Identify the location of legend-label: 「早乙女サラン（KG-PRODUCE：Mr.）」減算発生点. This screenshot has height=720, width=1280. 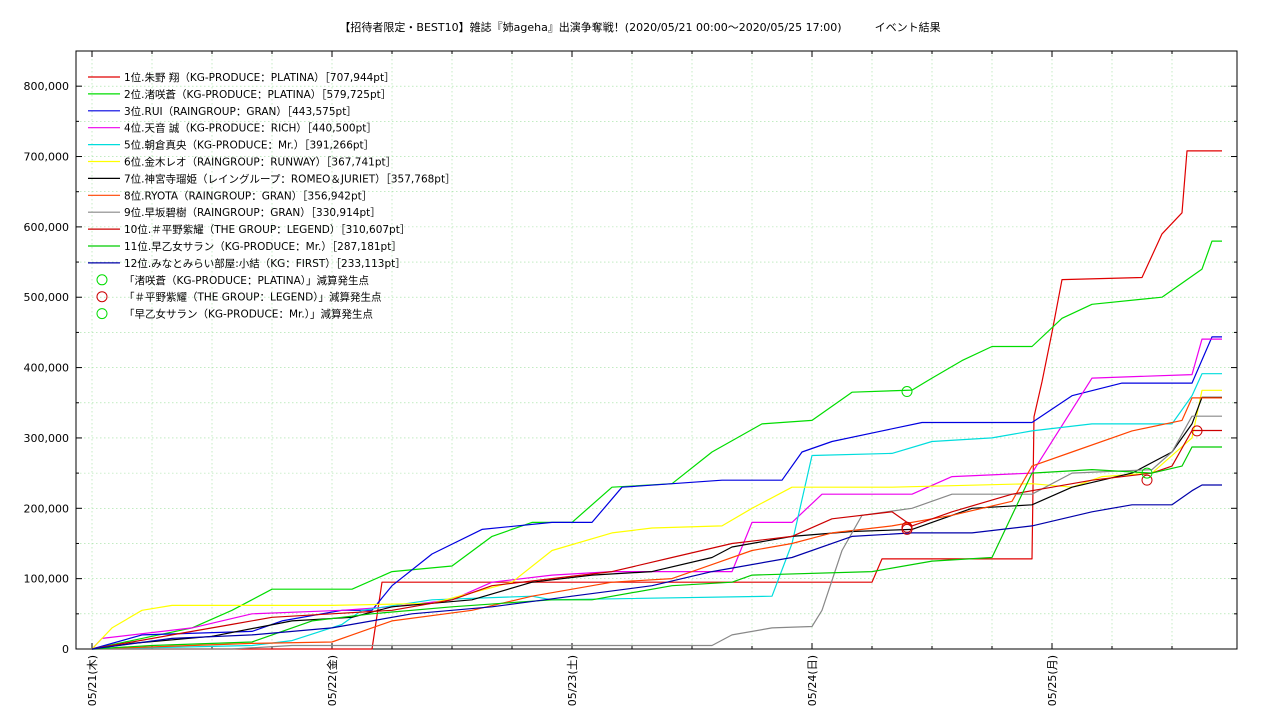
(248, 314).